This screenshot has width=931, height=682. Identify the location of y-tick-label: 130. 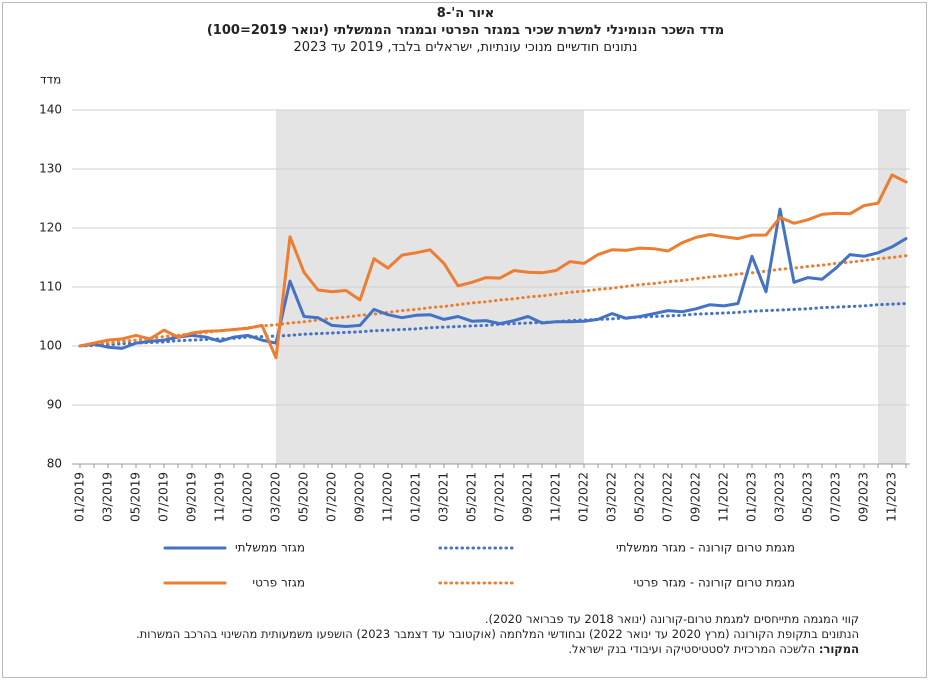
(50, 169).